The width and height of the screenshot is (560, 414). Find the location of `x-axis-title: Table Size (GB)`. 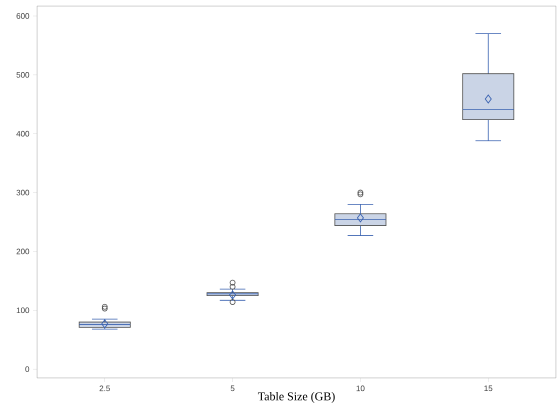

x-axis-title: Table Size (GB) is located at coordinates (296, 397).